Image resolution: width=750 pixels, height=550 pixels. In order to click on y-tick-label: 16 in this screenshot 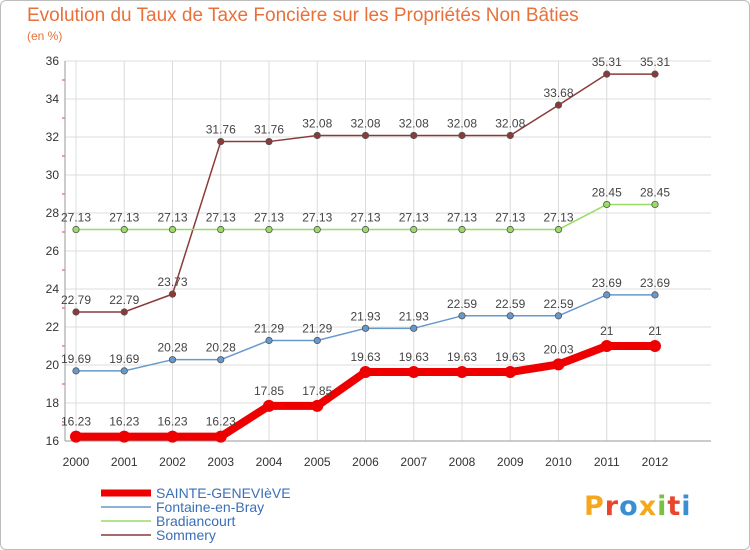, I will do `click(53, 441)`.